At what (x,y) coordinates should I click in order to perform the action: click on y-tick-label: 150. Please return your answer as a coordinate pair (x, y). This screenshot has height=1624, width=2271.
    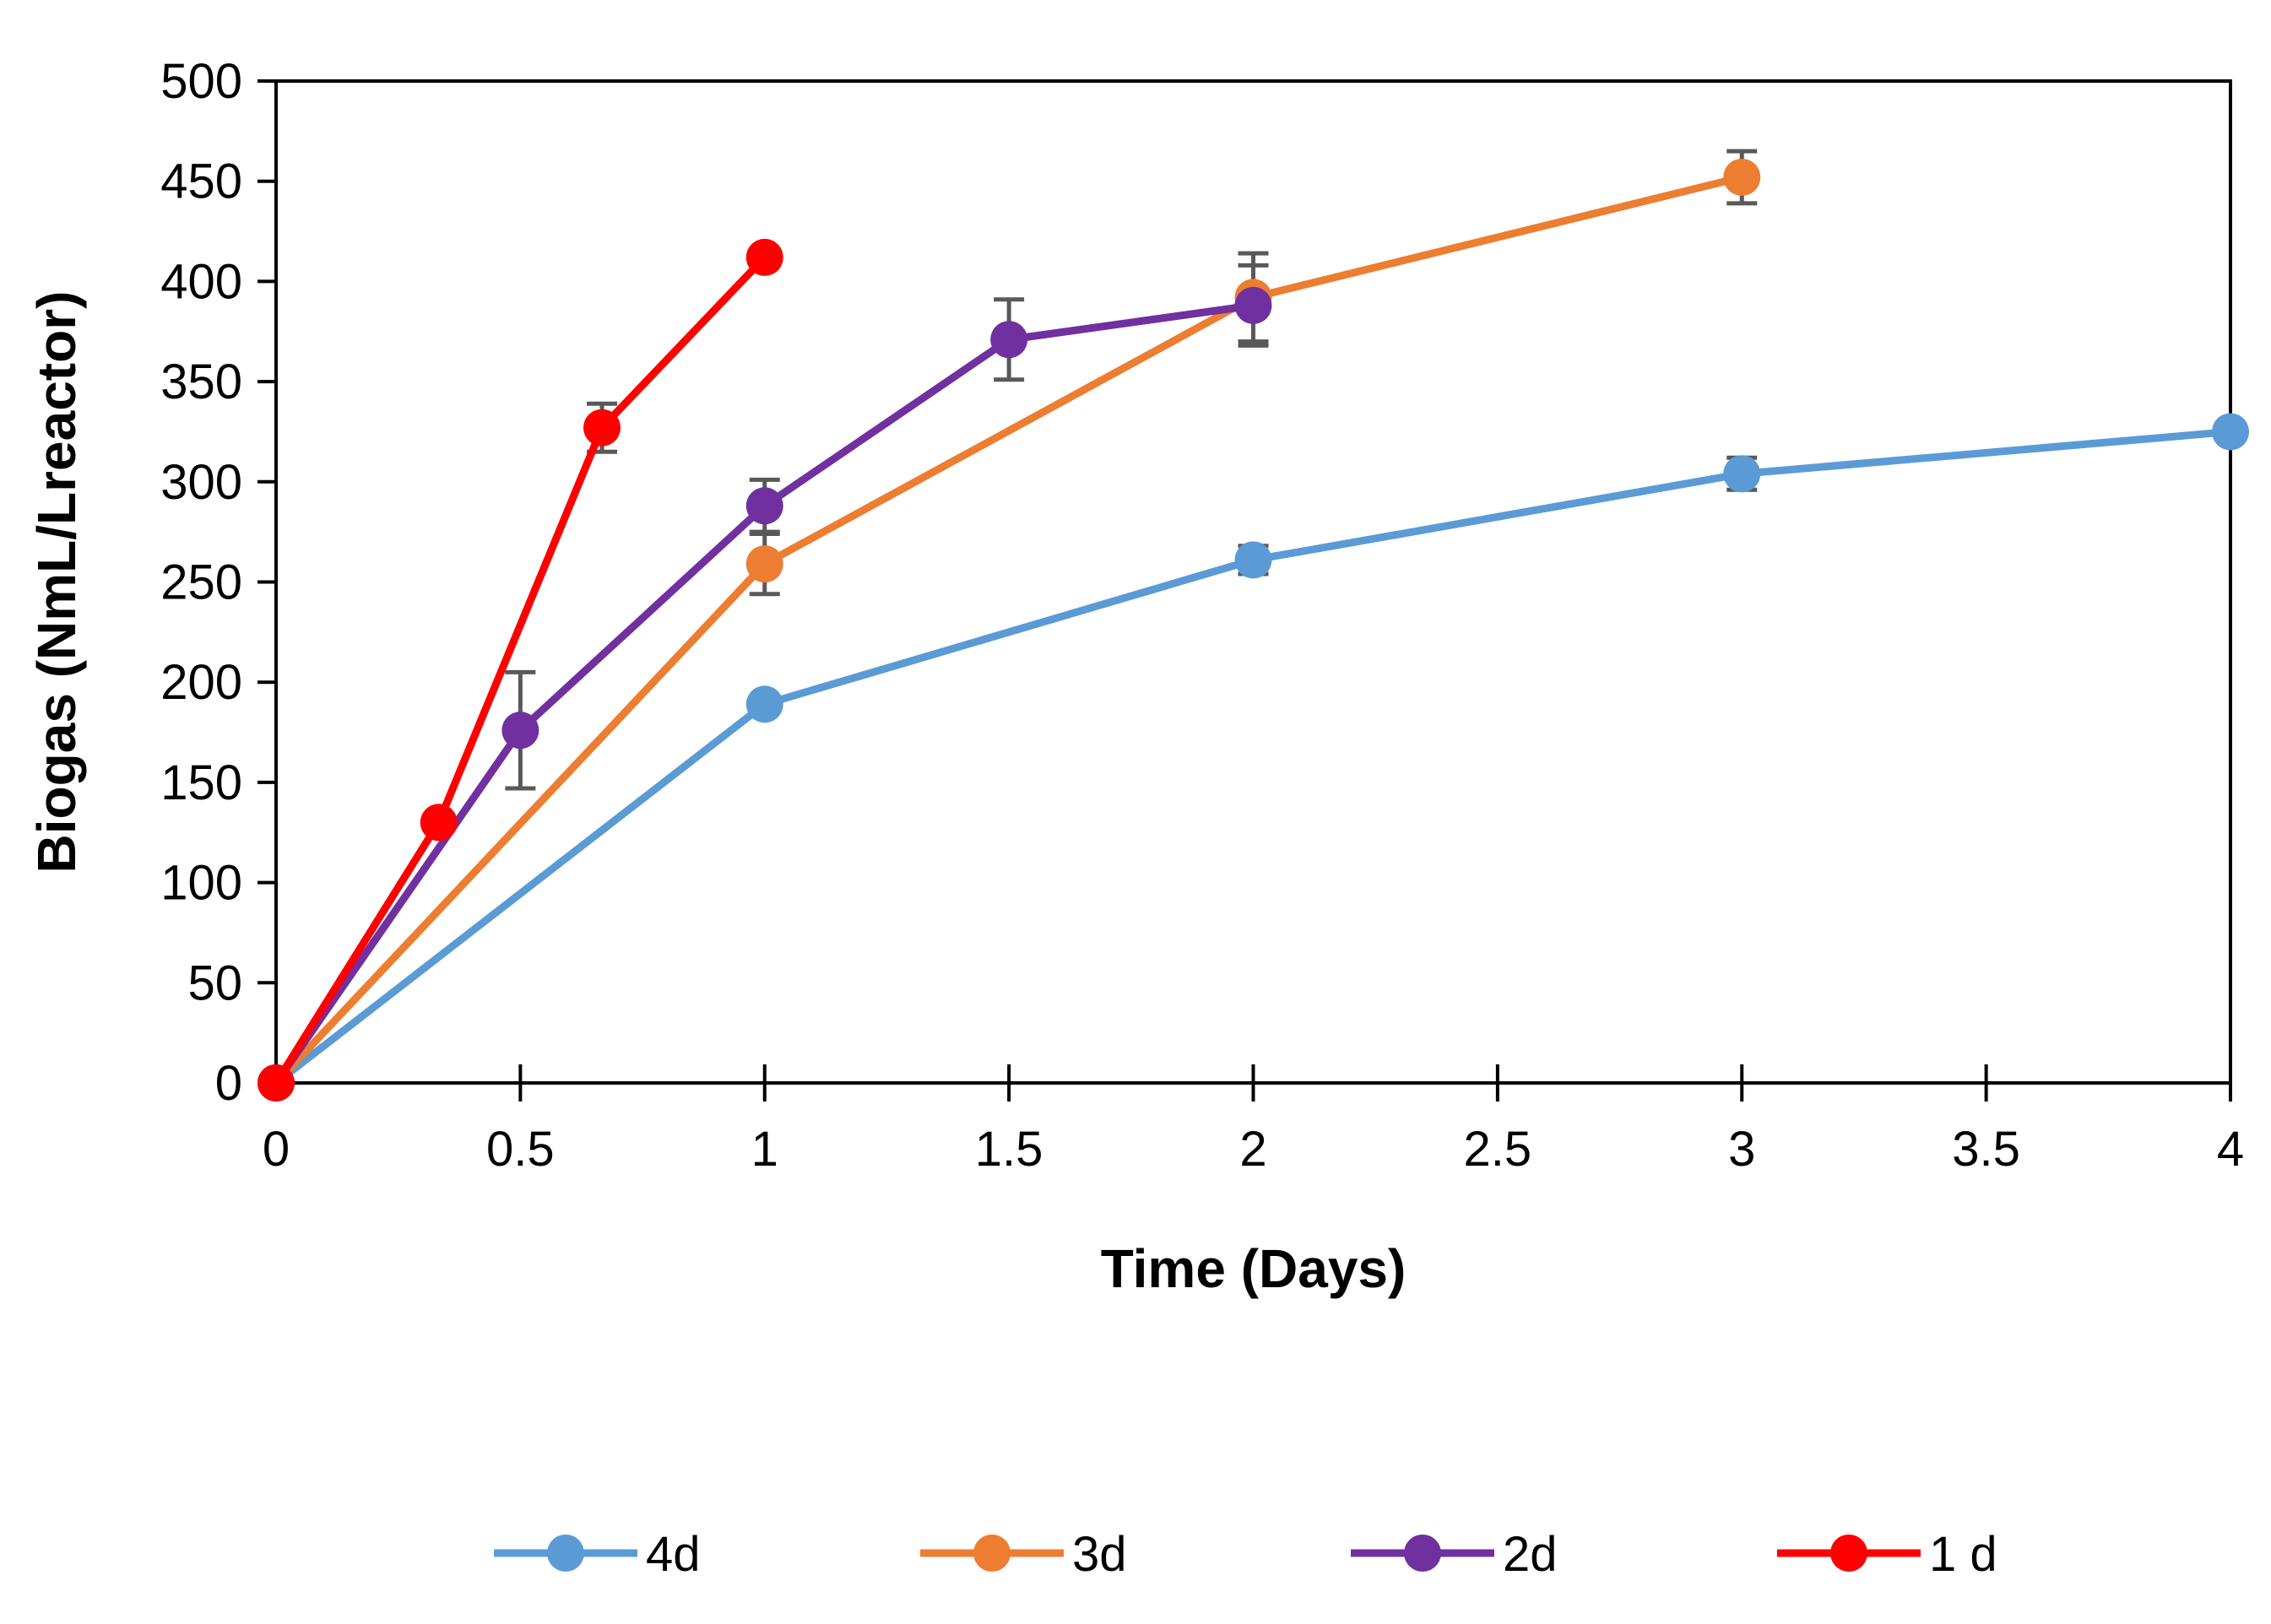
    Looking at the image, I should click on (201, 782).